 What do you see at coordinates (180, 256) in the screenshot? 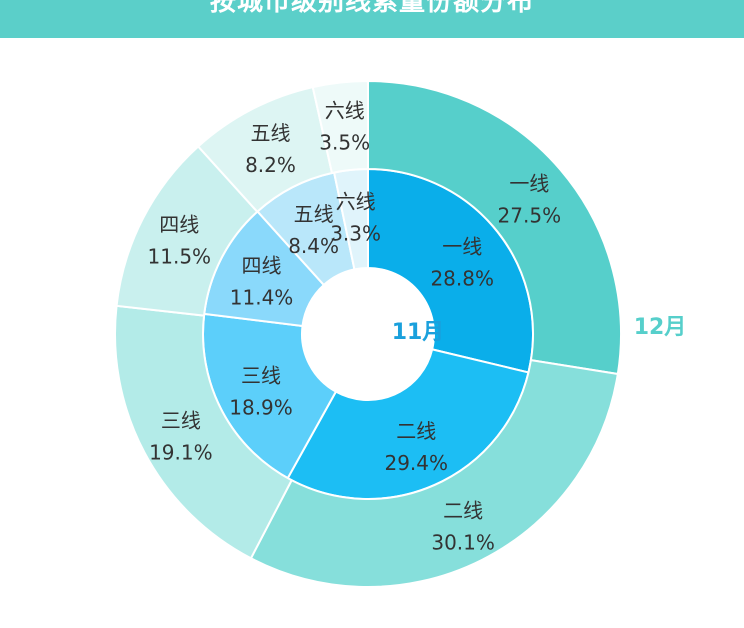
I see `slice-label-value-outer-3: 11.5%` at bounding box center [180, 256].